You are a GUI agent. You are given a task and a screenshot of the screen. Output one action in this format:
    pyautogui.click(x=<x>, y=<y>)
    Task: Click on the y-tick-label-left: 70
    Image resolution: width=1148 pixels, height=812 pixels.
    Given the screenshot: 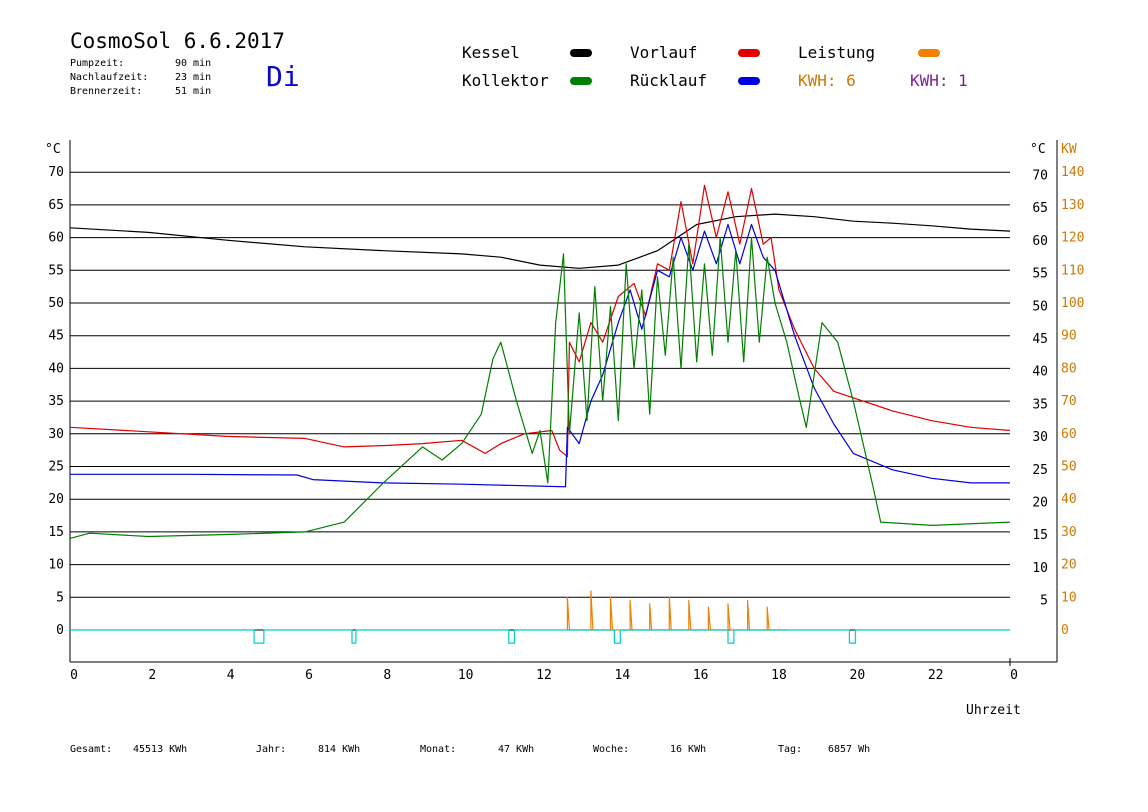 What is the action you would take?
    pyautogui.click(x=56, y=172)
    